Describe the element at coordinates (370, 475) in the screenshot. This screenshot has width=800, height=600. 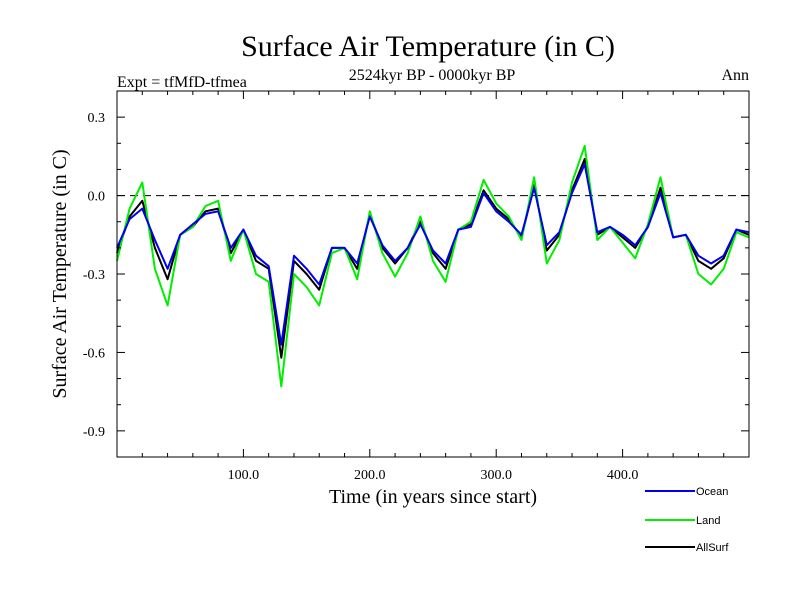
I see `x-tick-label: 200.0` at that location.